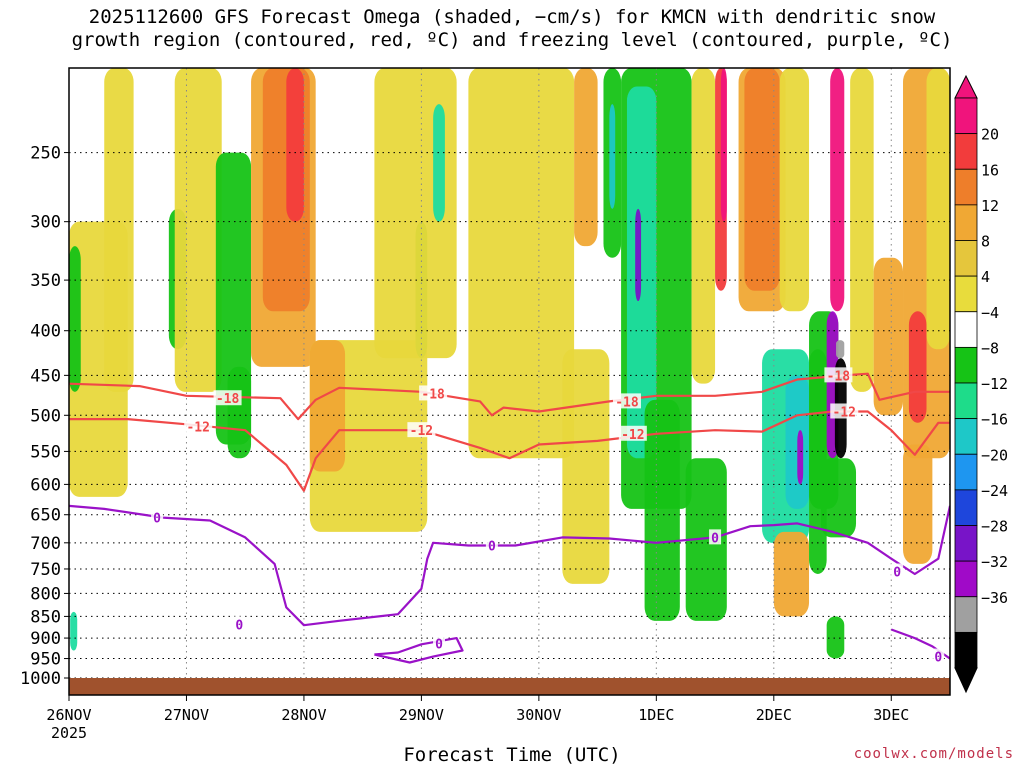 Image resolution: width=1024 pixels, height=768 pixels. Describe the element at coordinates (439, 645) in the screenshot. I see `contour-label-3-0: 0` at that location.